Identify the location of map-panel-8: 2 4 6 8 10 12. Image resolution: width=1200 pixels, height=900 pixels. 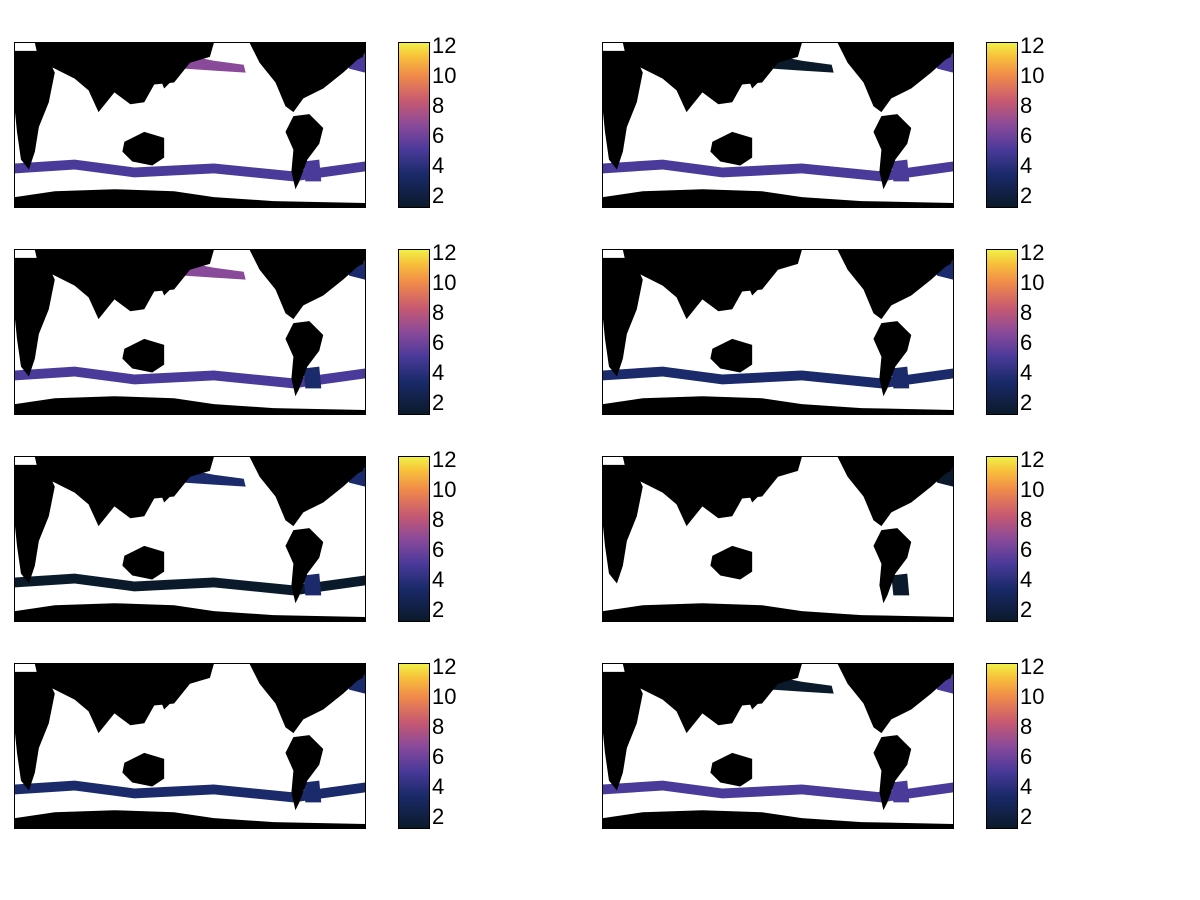
(837, 744).